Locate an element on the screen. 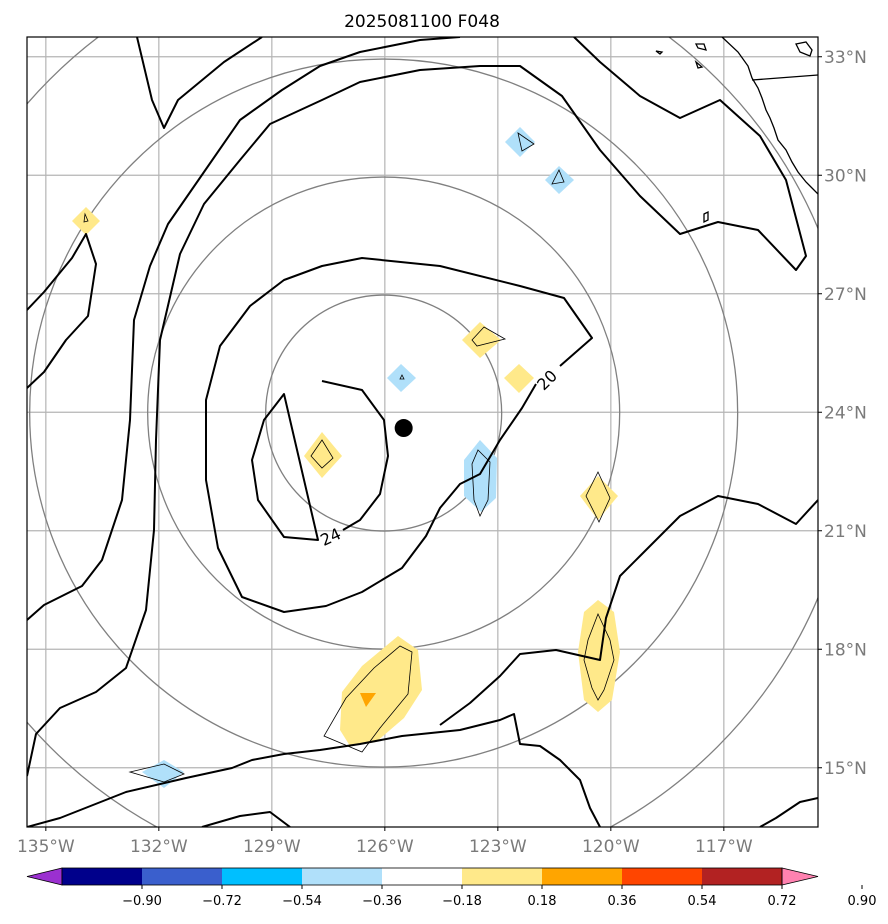 This screenshot has width=888, height=924. lat-tick-label: 21°N is located at coordinates (845, 532).